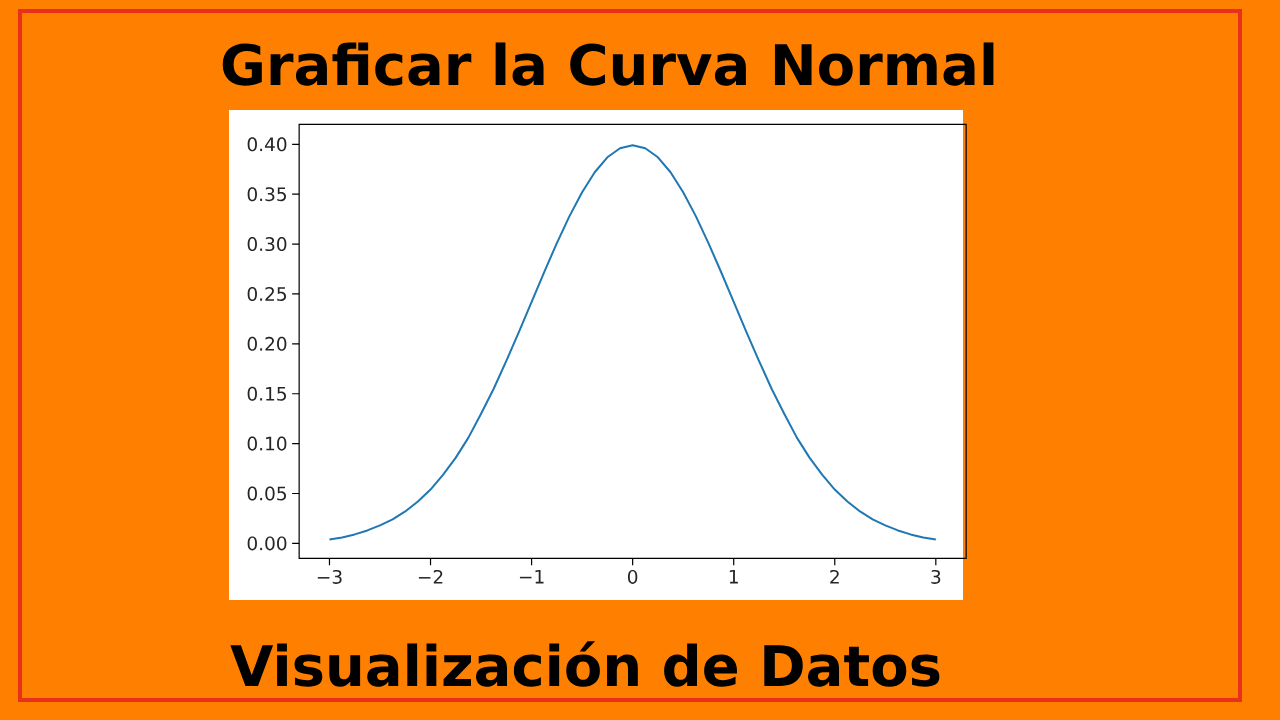 Image resolution: width=1280 pixels, height=720 pixels. Describe the element at coordinates (936, 576) in the screenshot. I see `x-tick-label: 3` at that location.